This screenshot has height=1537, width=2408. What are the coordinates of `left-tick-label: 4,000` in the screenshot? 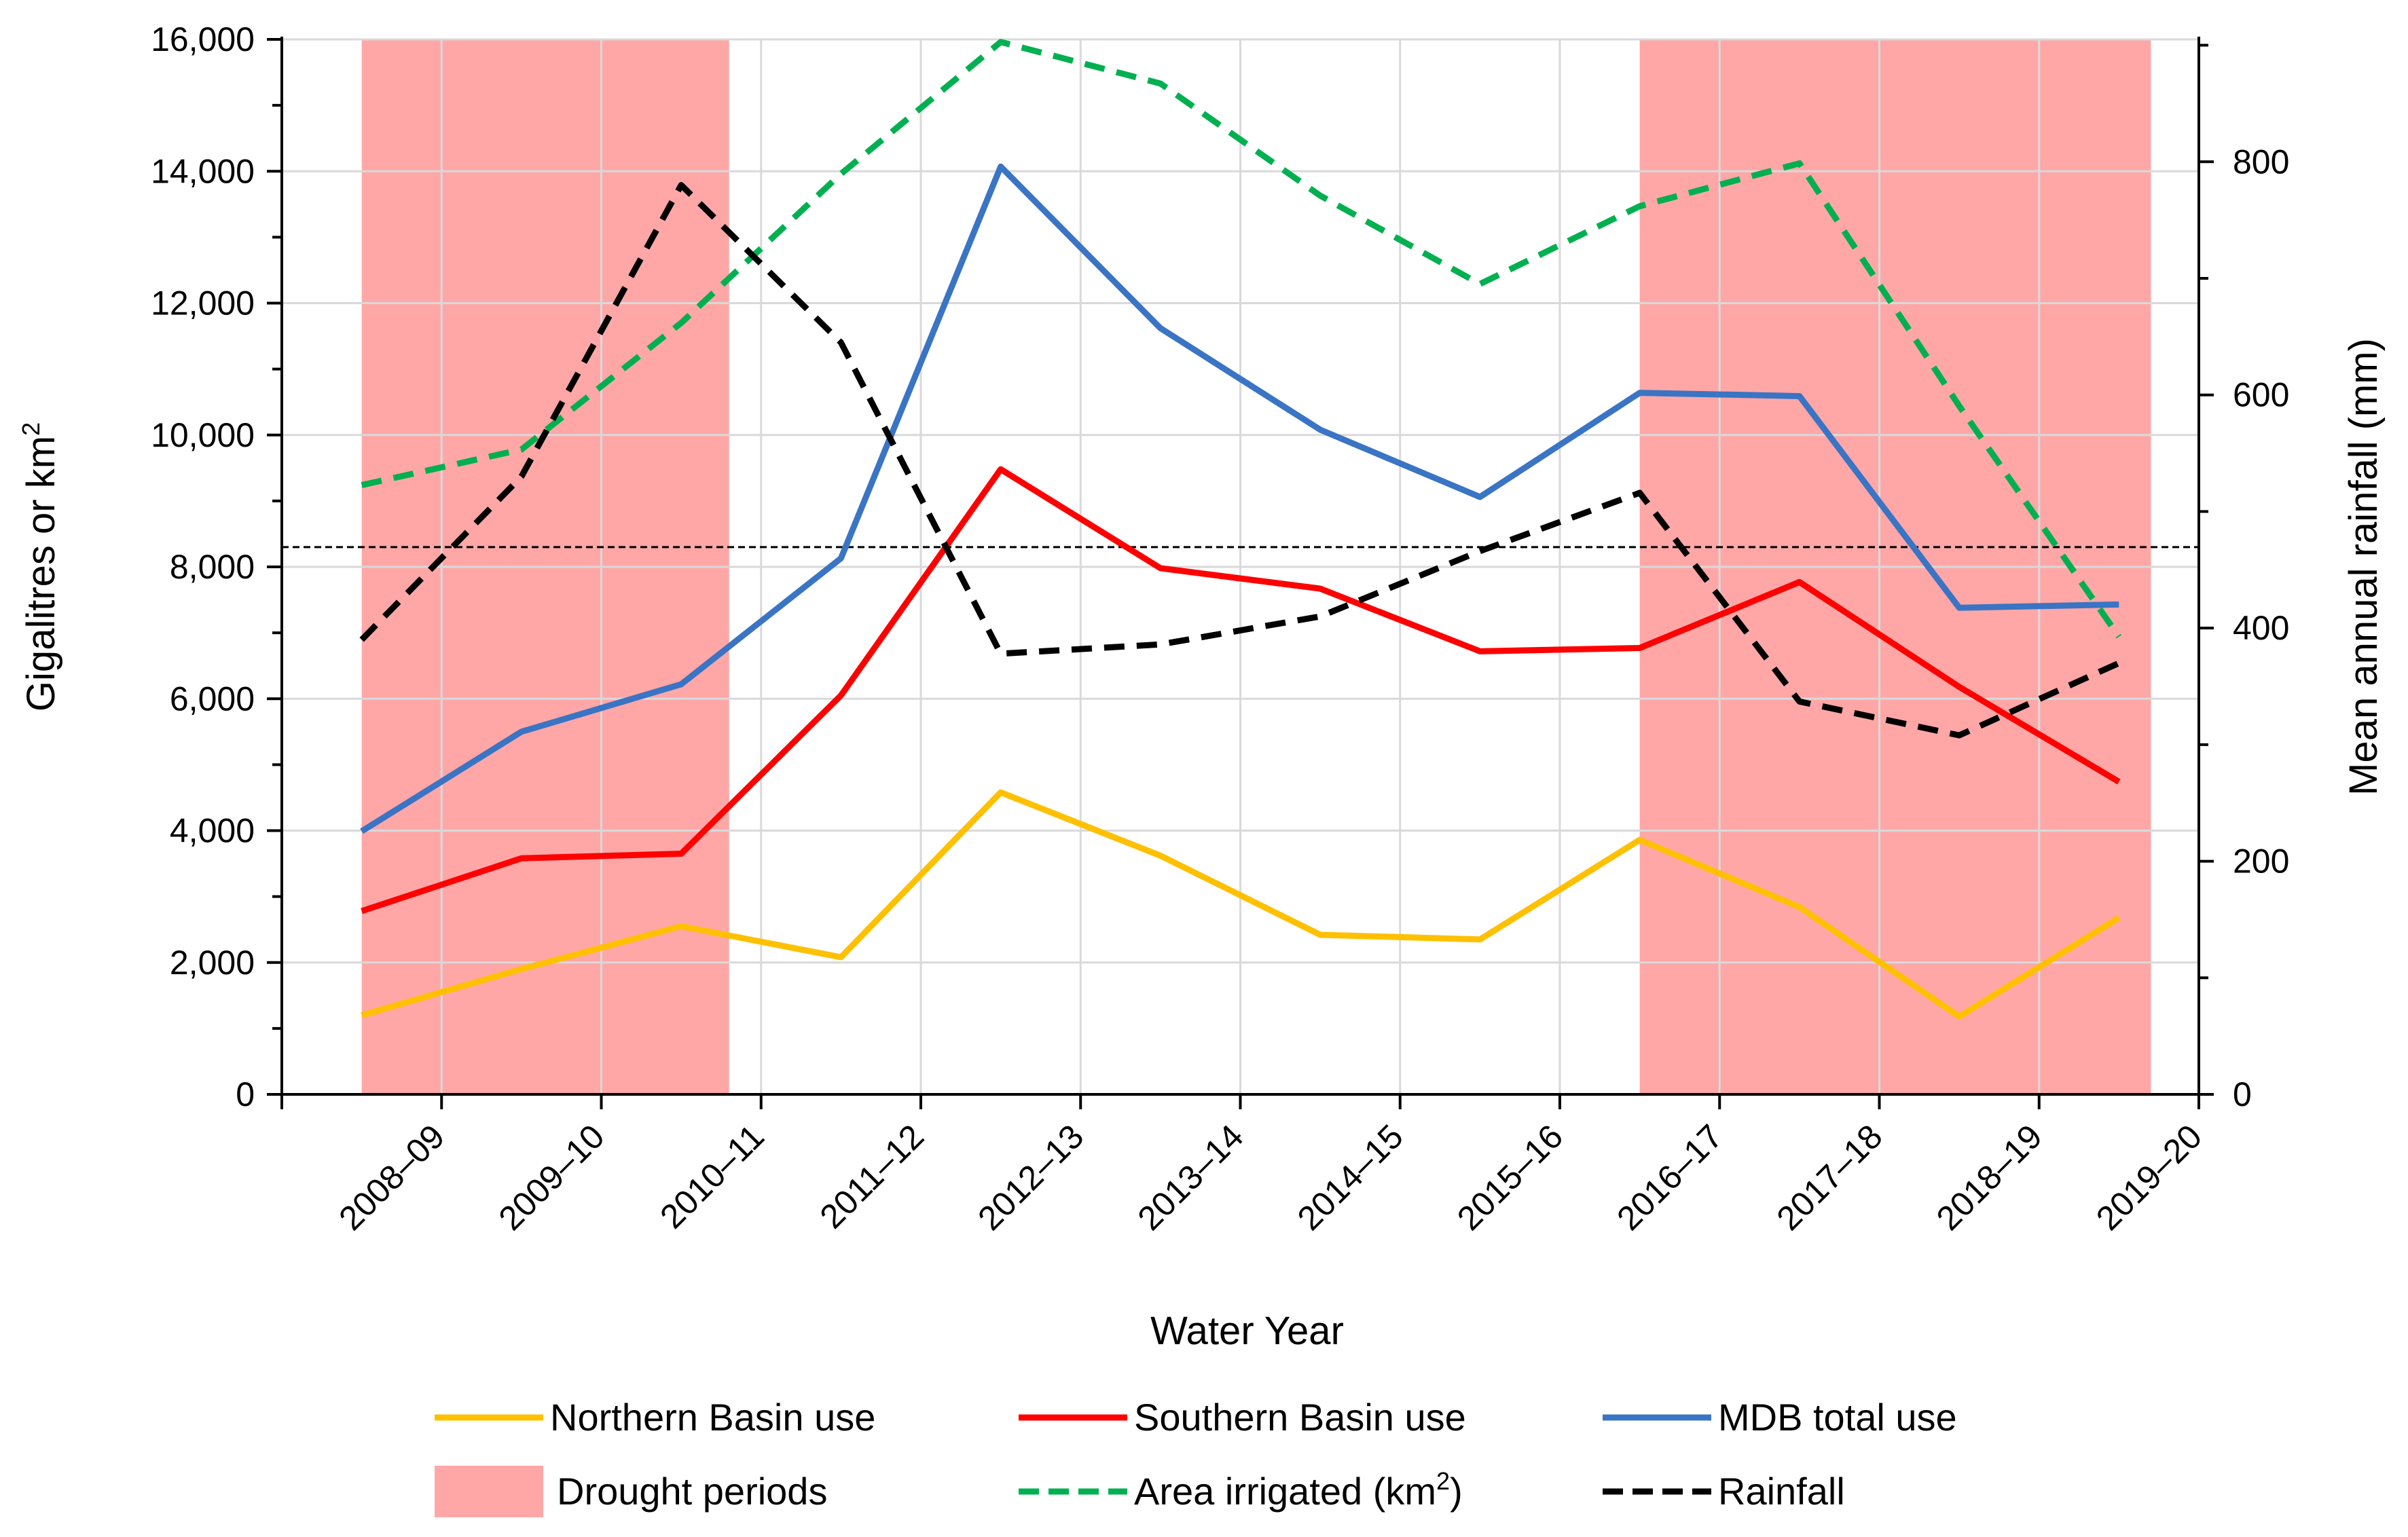 It's located at (212, 831).